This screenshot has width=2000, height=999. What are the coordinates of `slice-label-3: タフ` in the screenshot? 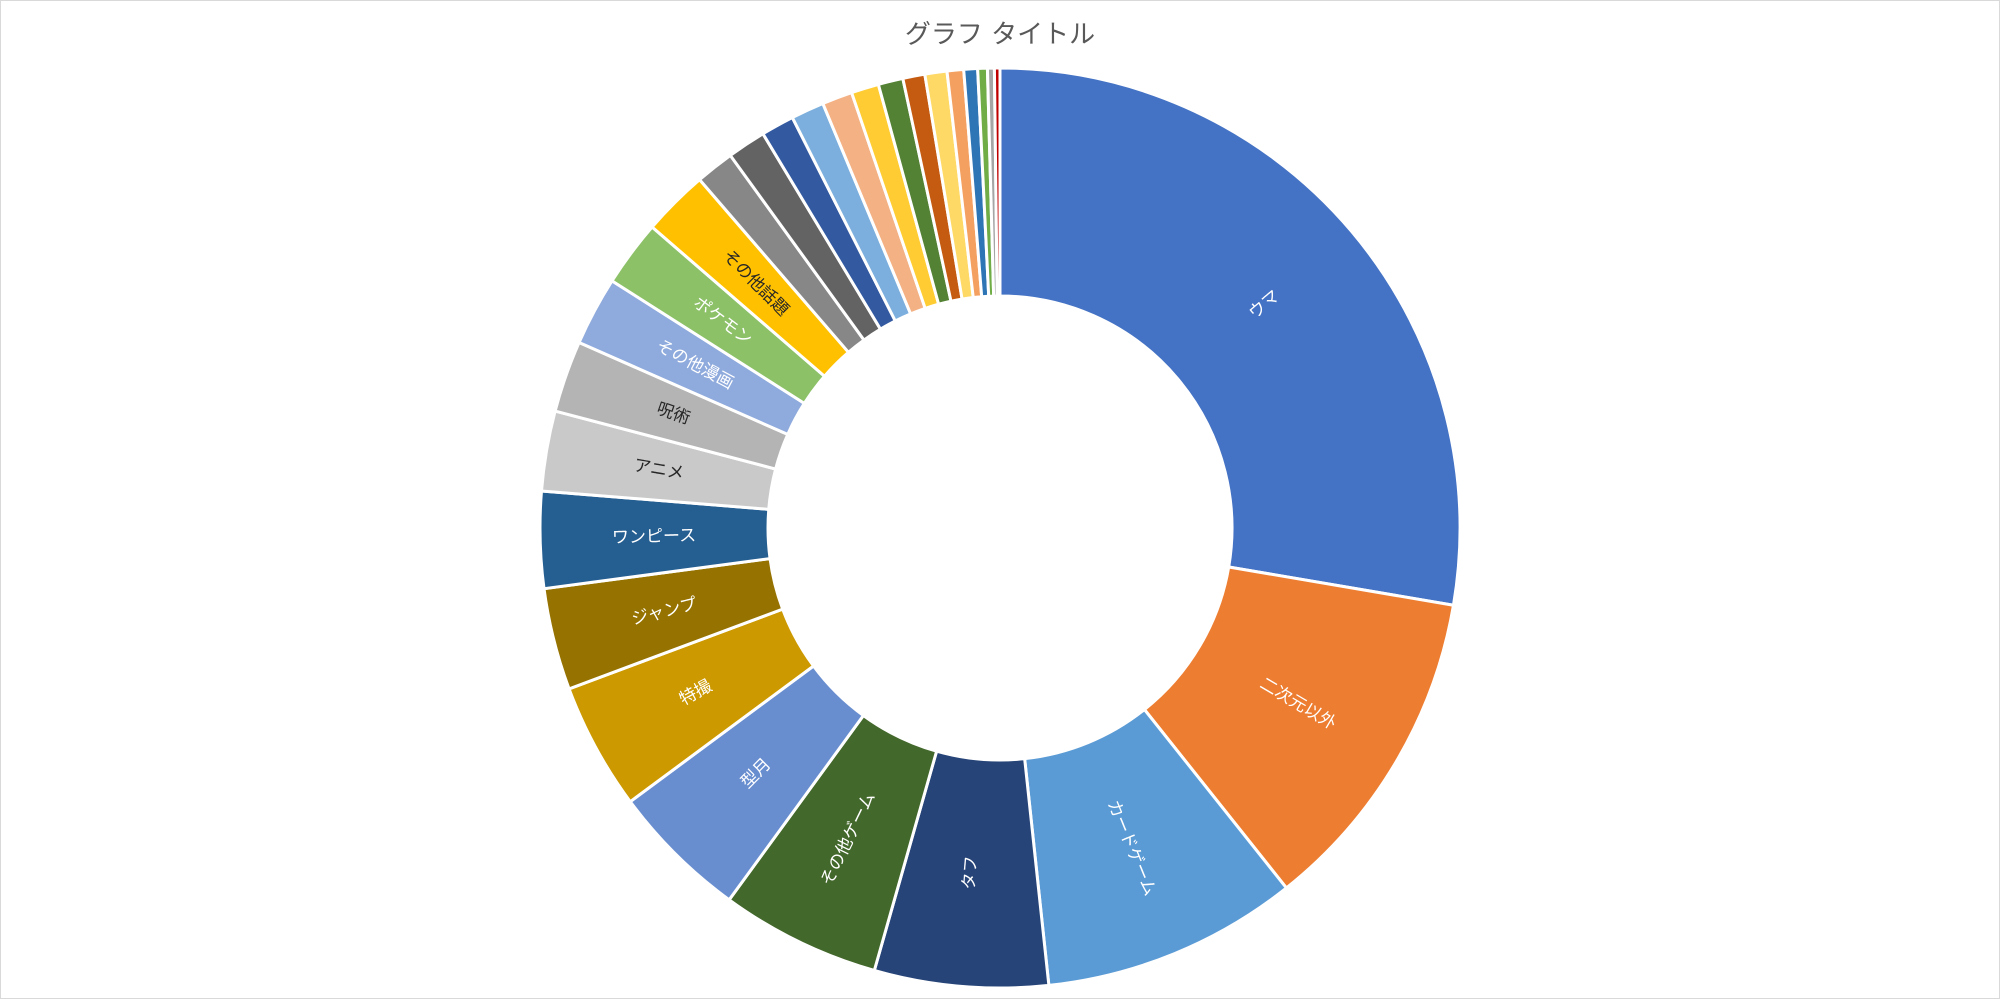 It's located at (970, 873).